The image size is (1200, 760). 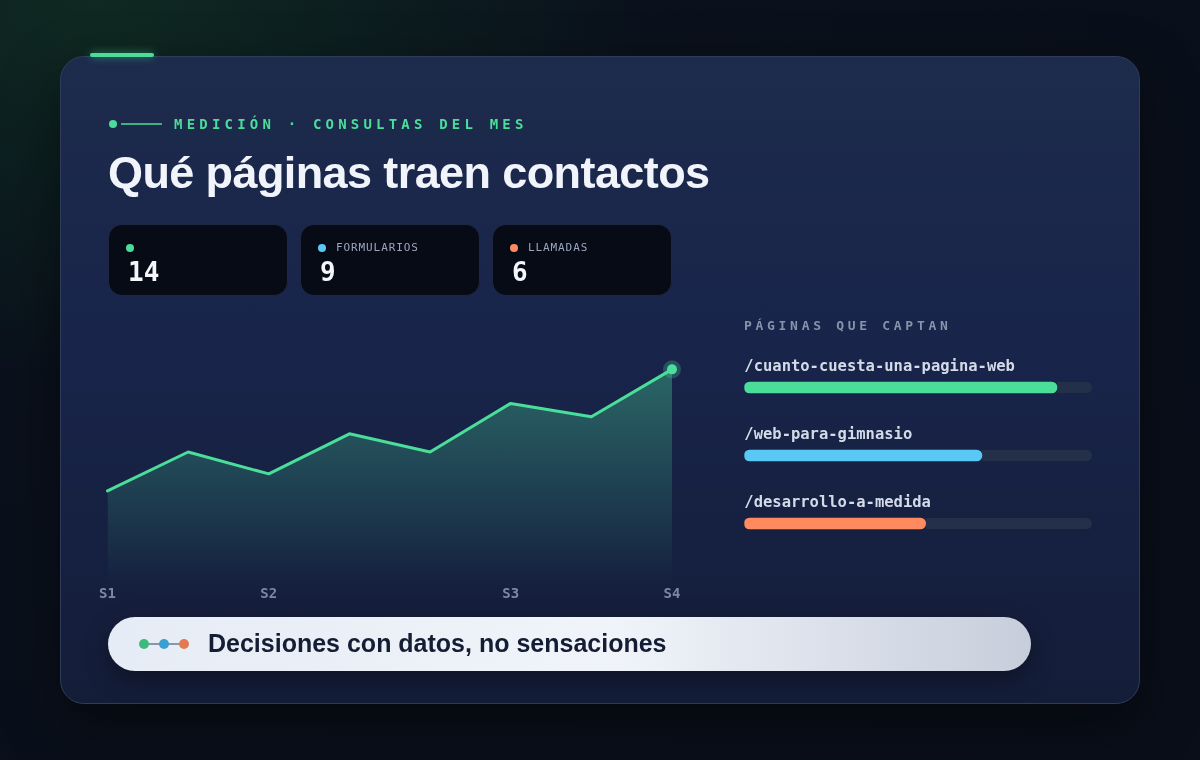 I want to click on x-tick-label: S4, so click(x=672, y=593).